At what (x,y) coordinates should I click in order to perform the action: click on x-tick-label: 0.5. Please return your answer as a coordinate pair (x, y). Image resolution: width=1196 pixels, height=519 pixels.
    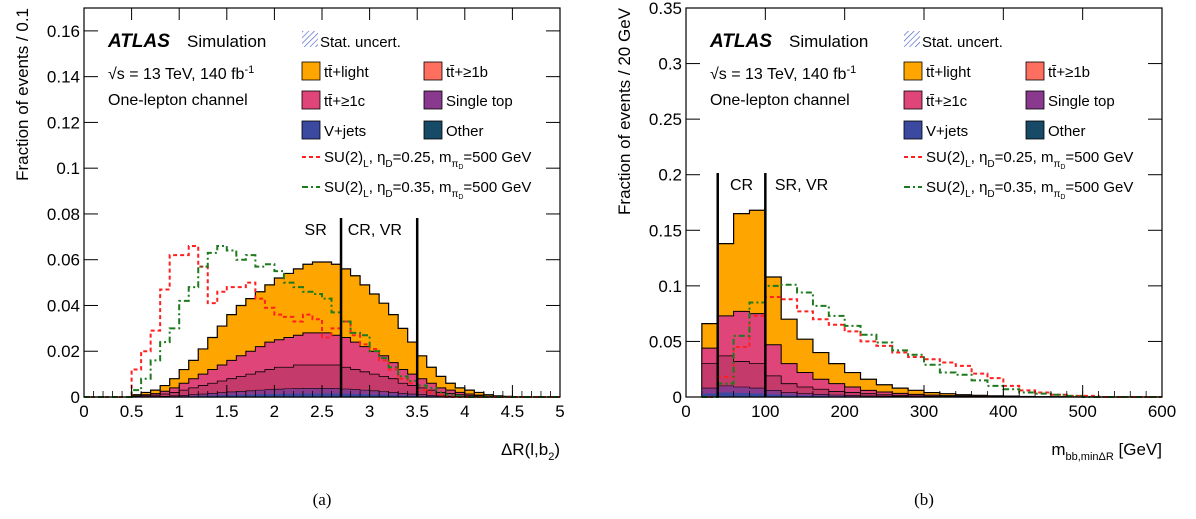
    Looking at the image, I should click on (132, 411).